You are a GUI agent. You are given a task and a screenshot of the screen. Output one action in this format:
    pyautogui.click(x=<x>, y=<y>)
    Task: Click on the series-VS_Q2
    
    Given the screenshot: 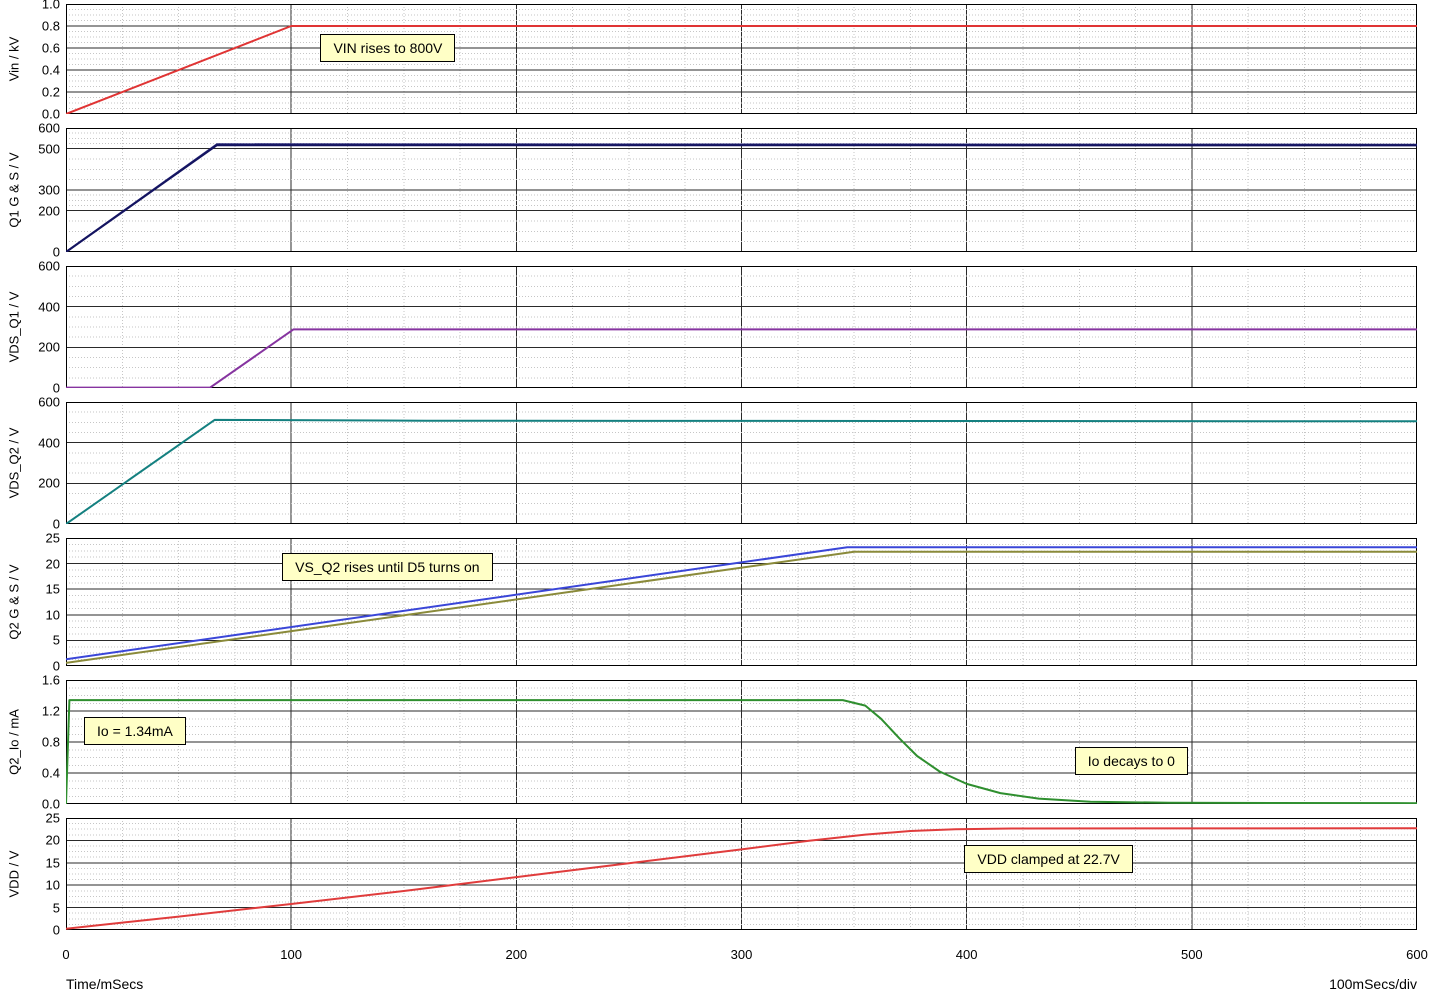 What is the action you would take?
    pyautogui.click(x=741, y=607)
    